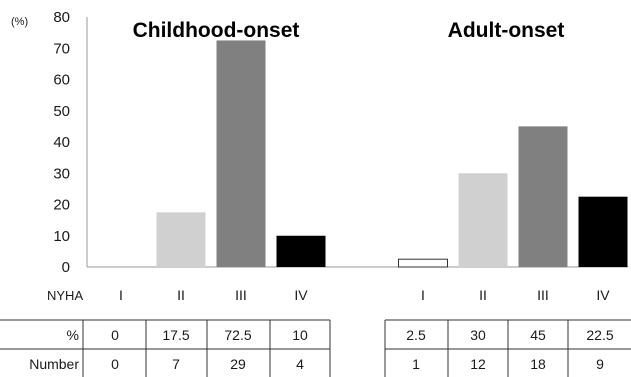 The height and width of the screenshot is (377, 631). What do you see at coordinates (54, 364) in the screenshot?
I see `table-row-label: Number` at bounding box center [54, 364].